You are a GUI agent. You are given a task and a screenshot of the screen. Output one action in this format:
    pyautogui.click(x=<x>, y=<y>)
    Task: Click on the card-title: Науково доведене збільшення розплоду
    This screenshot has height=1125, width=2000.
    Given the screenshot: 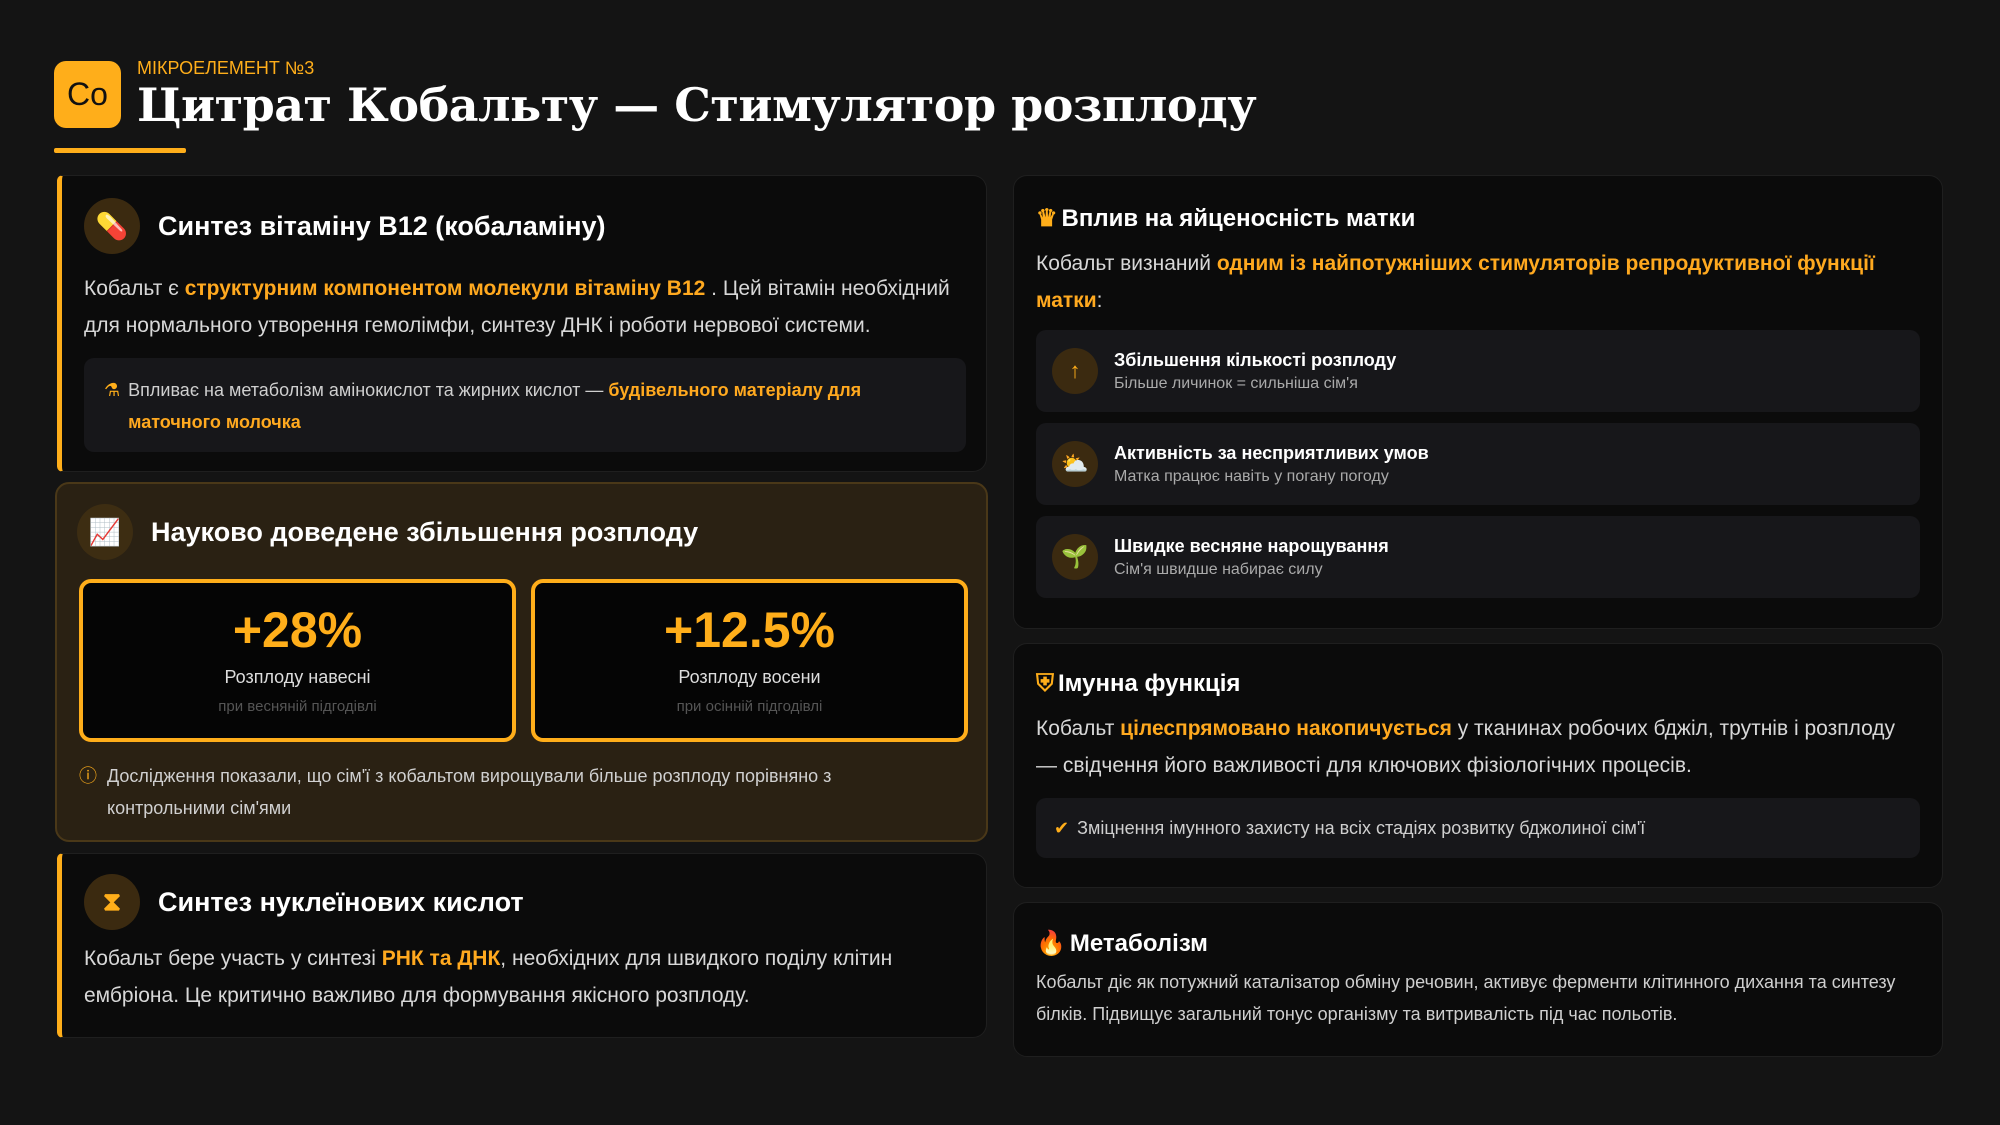 What is the action you would take?
    pyautogui.click(x=425, y=531)
    